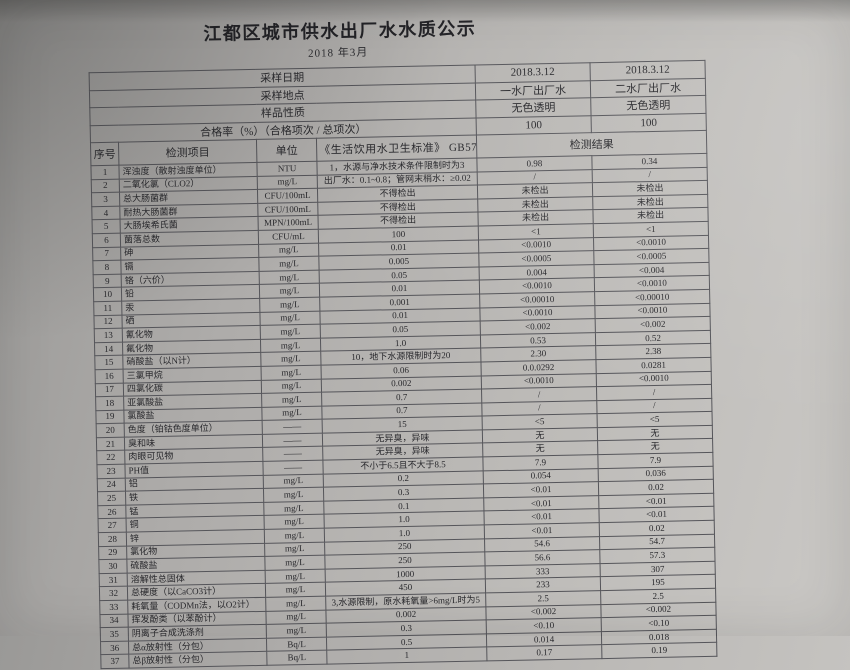 The image size is (850, 670). Describe the element at coordinates (109, 389) in the screenshot. I see `row-no: 17` at that location.